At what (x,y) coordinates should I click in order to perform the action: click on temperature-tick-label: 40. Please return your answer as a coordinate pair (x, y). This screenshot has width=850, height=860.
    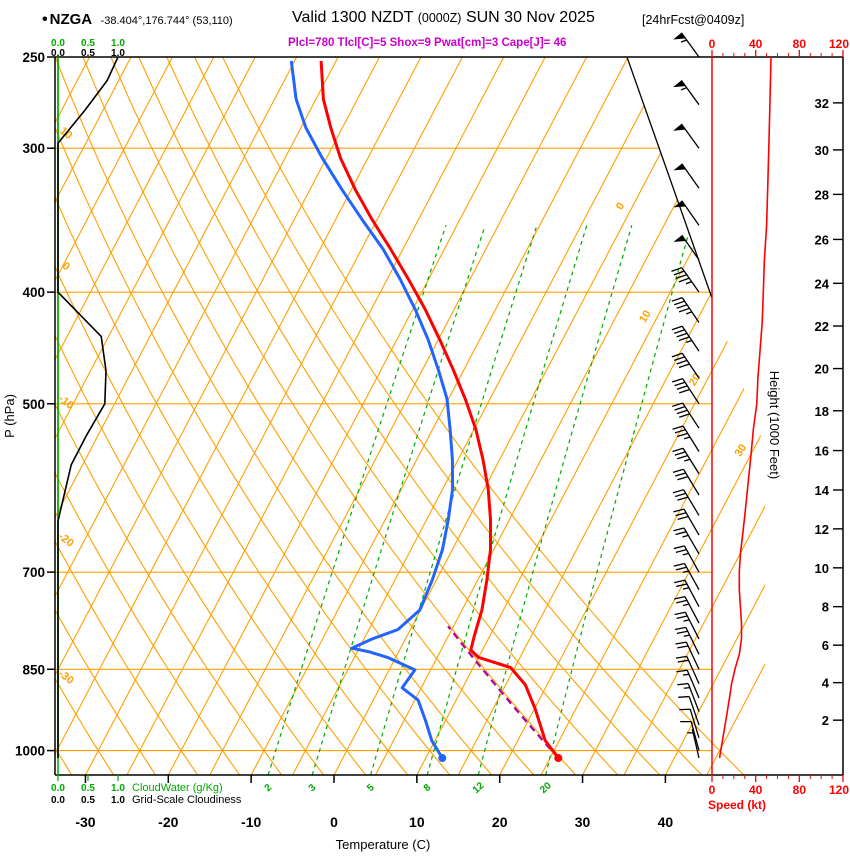
    Looking at the image, I should click on (666, 822).